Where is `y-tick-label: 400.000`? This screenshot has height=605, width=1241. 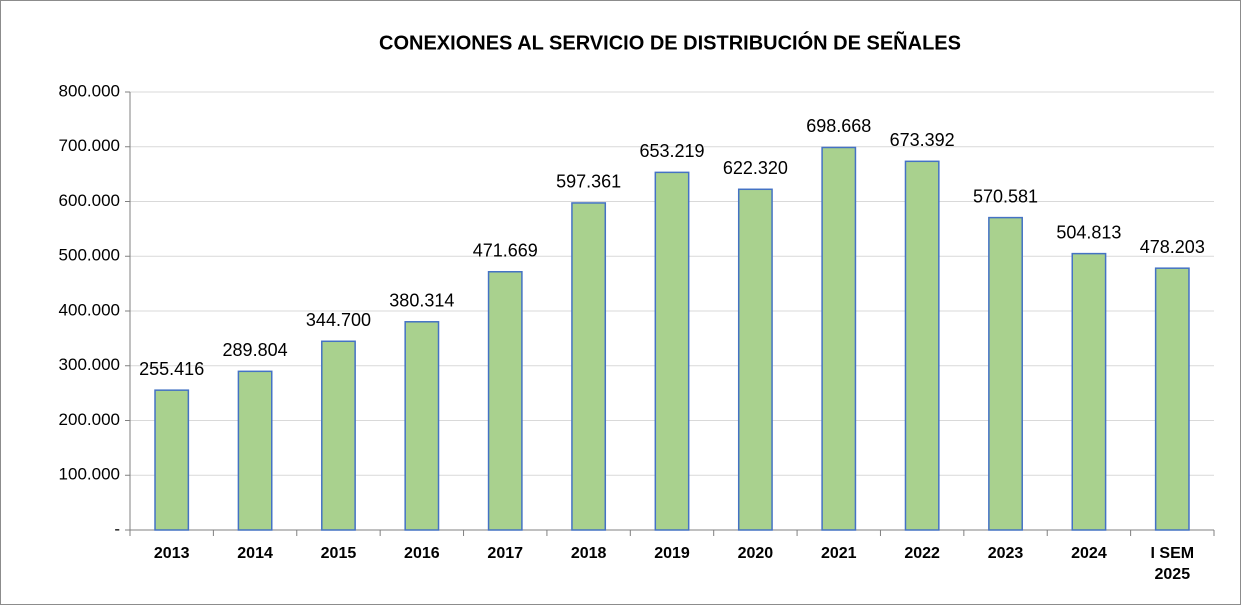
y-tick-label: 400.000 is located at coordinates (89, 309).